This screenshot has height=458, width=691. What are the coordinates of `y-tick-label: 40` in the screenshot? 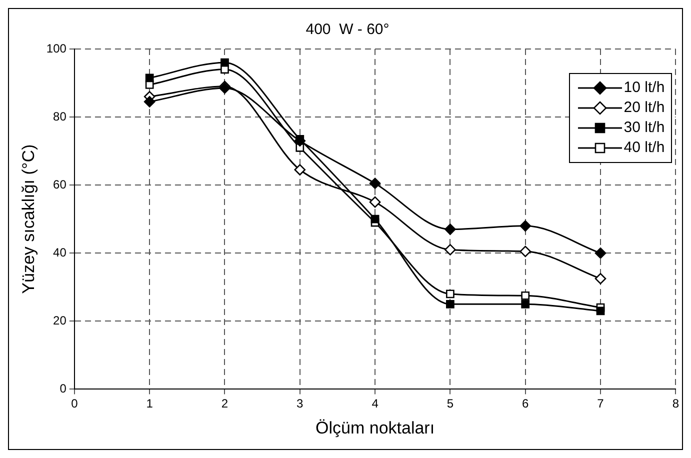 It's located at (60, 252).